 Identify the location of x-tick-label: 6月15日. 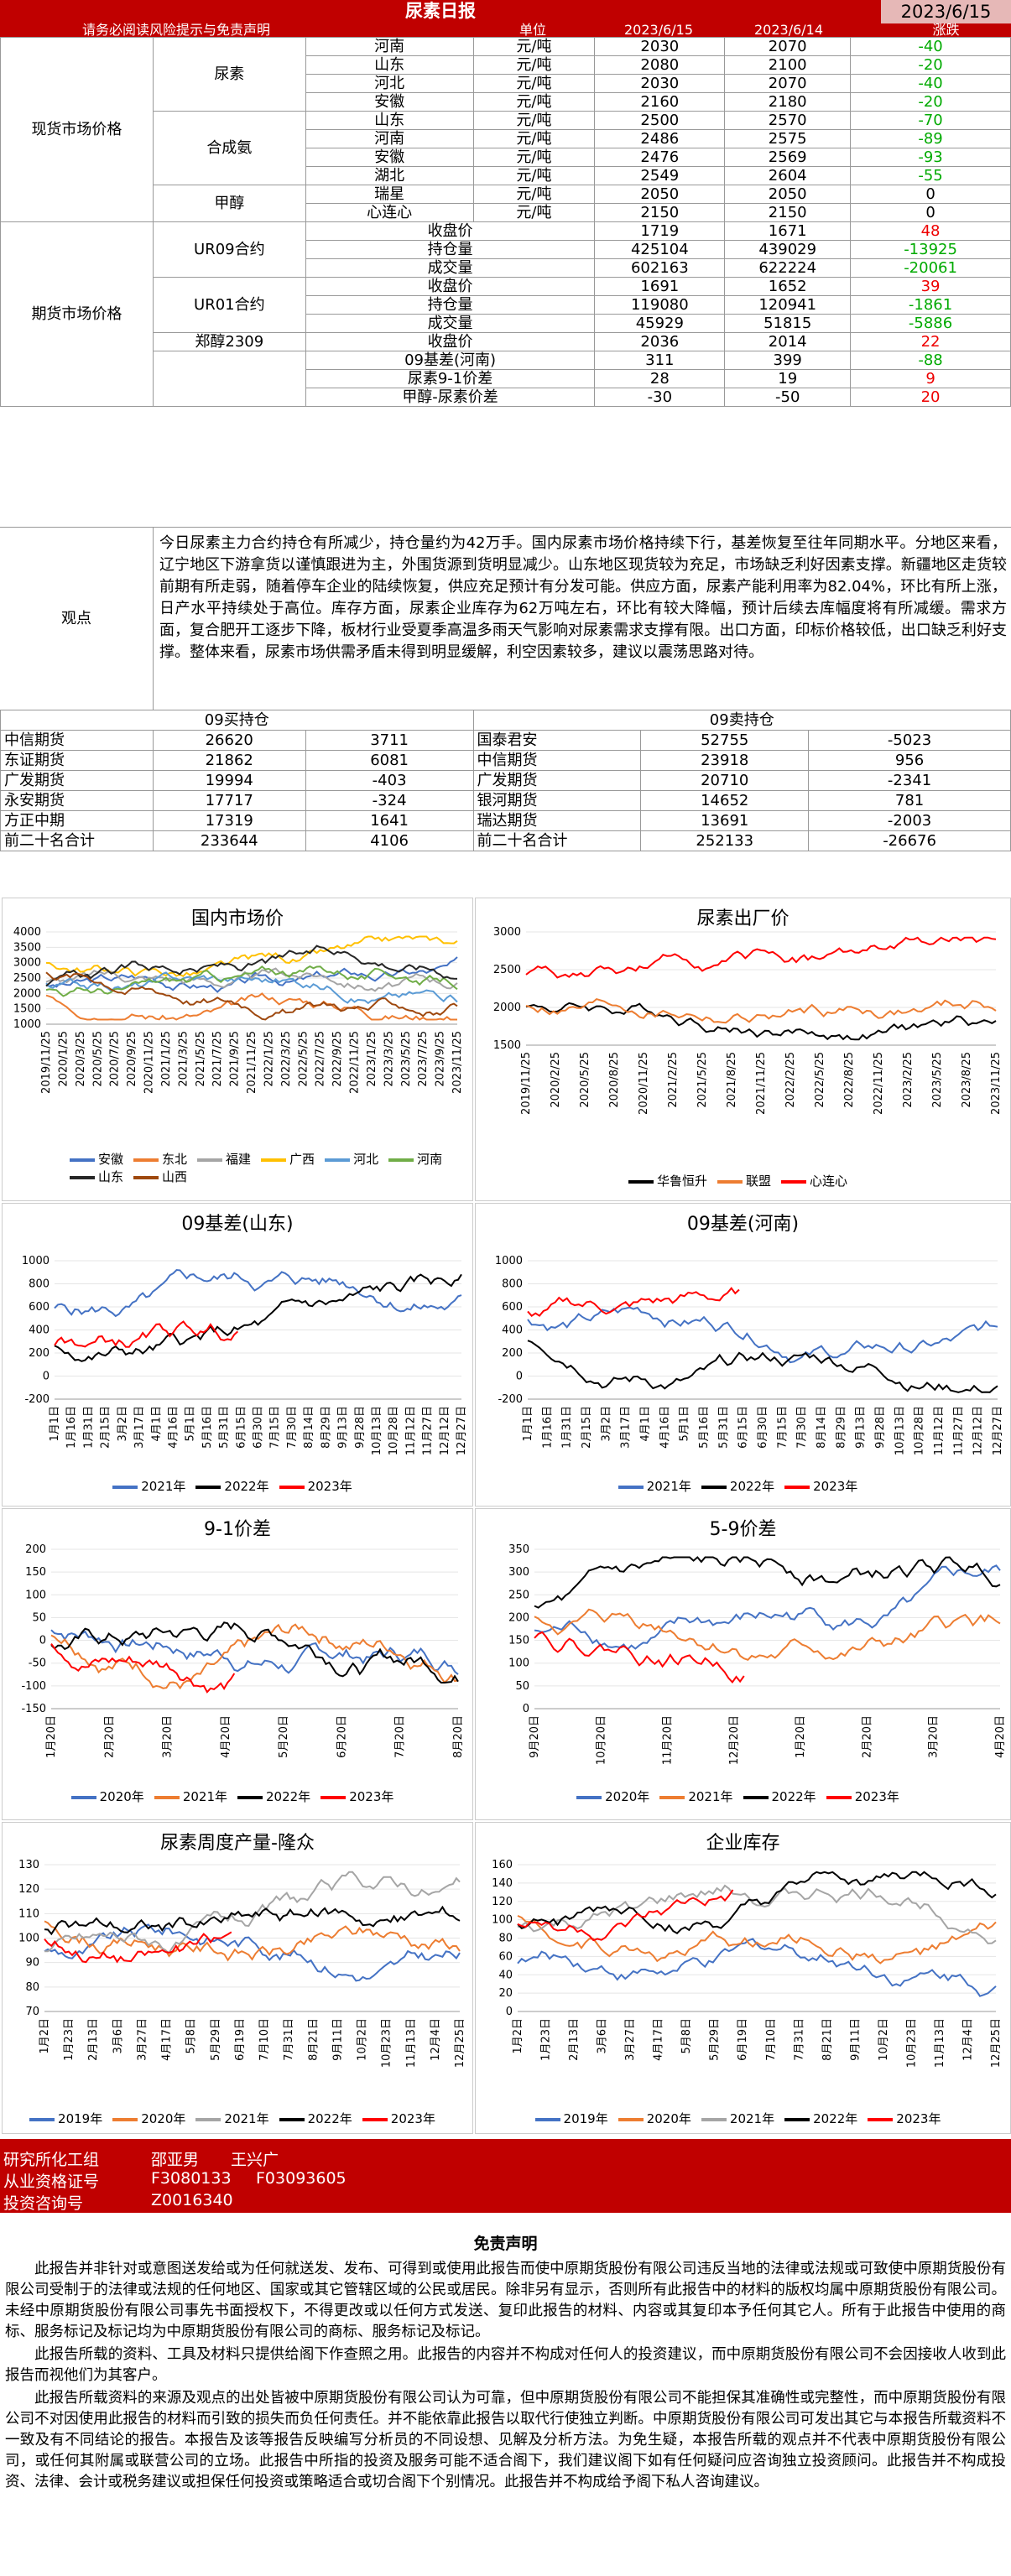
(743, 1427).